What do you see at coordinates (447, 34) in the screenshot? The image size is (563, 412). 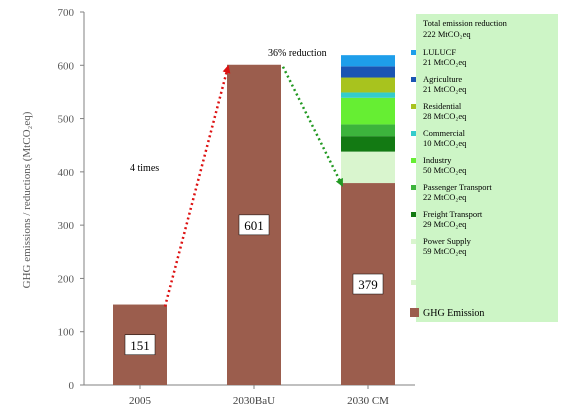 I see `legend-total: 222 MtCO₂eq` at bounding box center [447, 34].